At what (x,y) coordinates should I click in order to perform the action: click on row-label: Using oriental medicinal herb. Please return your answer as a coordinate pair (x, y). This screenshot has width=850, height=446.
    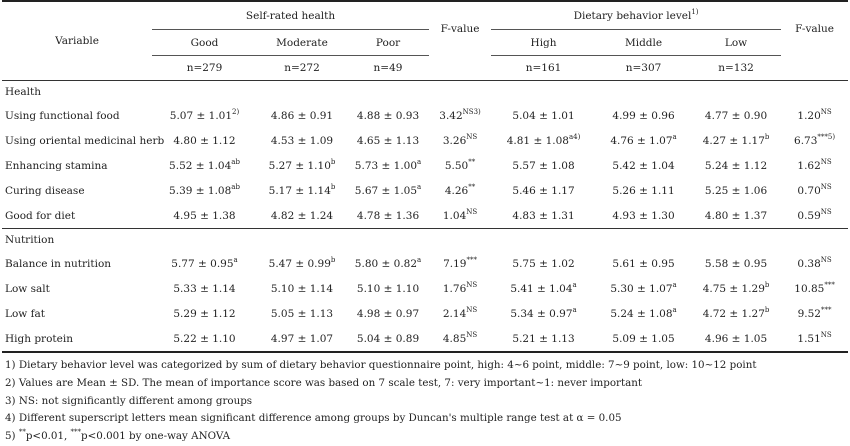
    Looking at the image, I should click on (85, 140).